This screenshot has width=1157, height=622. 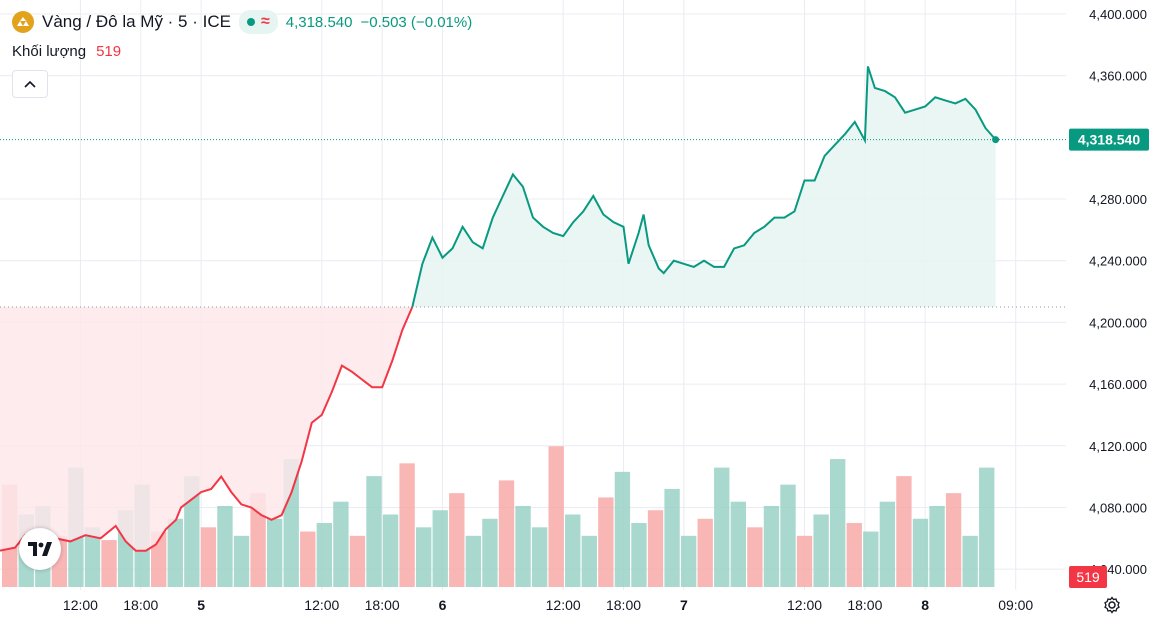 What do you see at coordinates (443, 605) in the screenshot?
I see `x-tick-label: 6` at bounding box center [443, 605].